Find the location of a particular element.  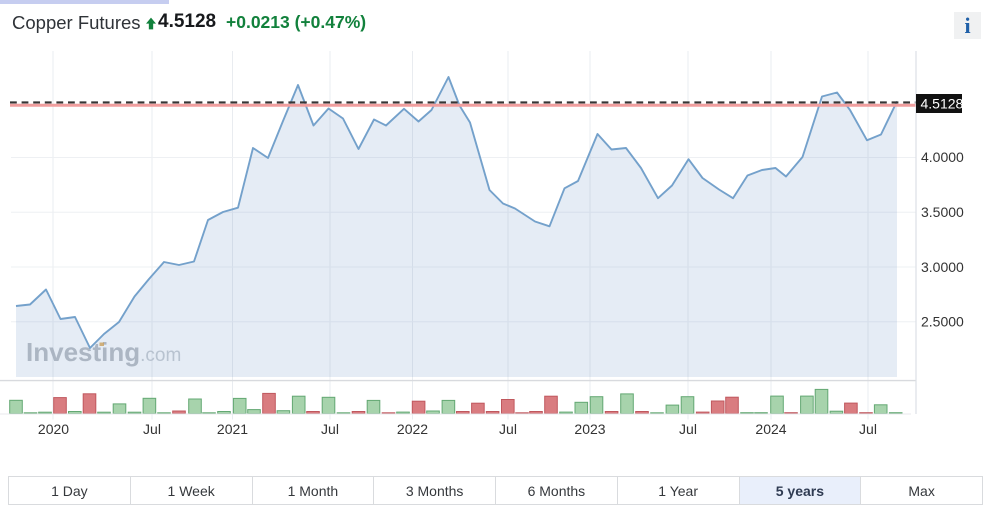

svg-text: 2023 is located at coordinates (589, 429).